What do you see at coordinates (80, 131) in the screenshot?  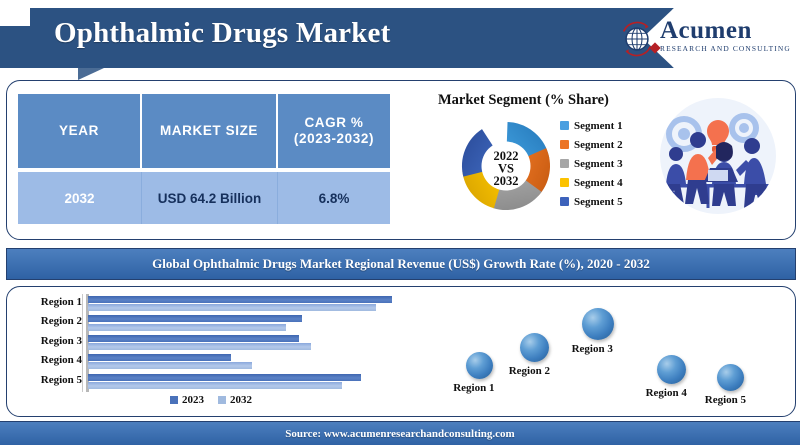 I see `table-header-year: YEAR` at bounding box center [80, 131].